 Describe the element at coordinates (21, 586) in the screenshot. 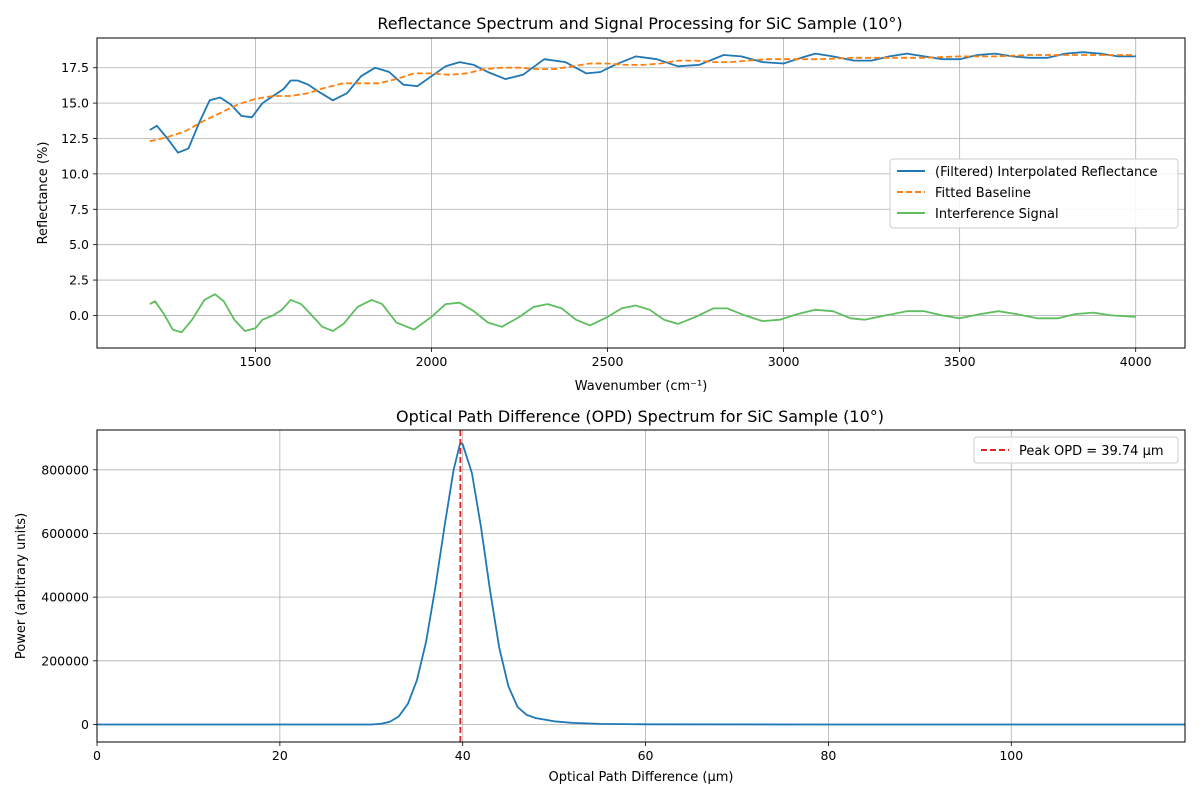

I see `opd-y-axis-label: Power (arbitrary units)` at that location.